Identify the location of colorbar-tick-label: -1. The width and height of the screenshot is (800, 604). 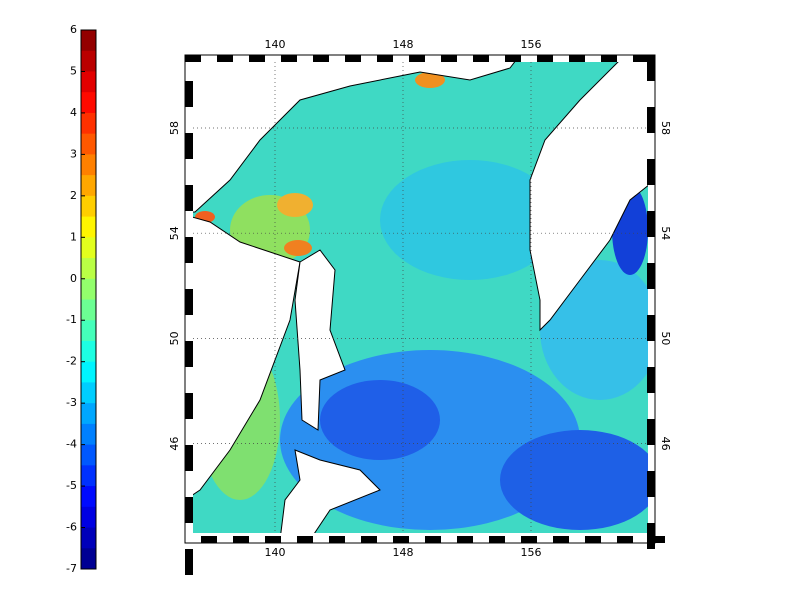
(71, 319).